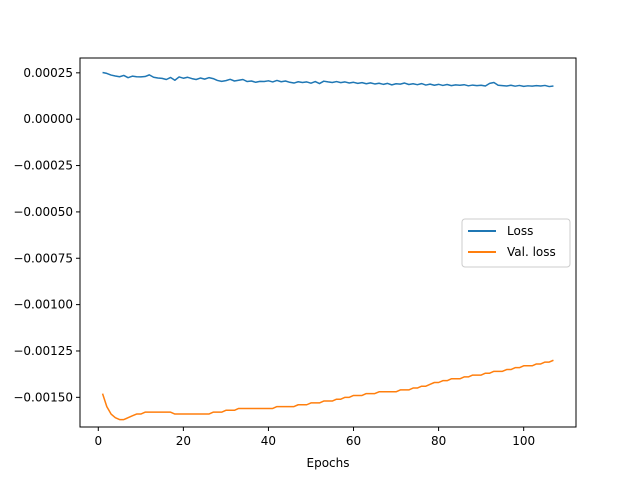 The image size is (640, 484). I want to click on x-axis: 0 20 40 60 80 100, so click(314, 437).